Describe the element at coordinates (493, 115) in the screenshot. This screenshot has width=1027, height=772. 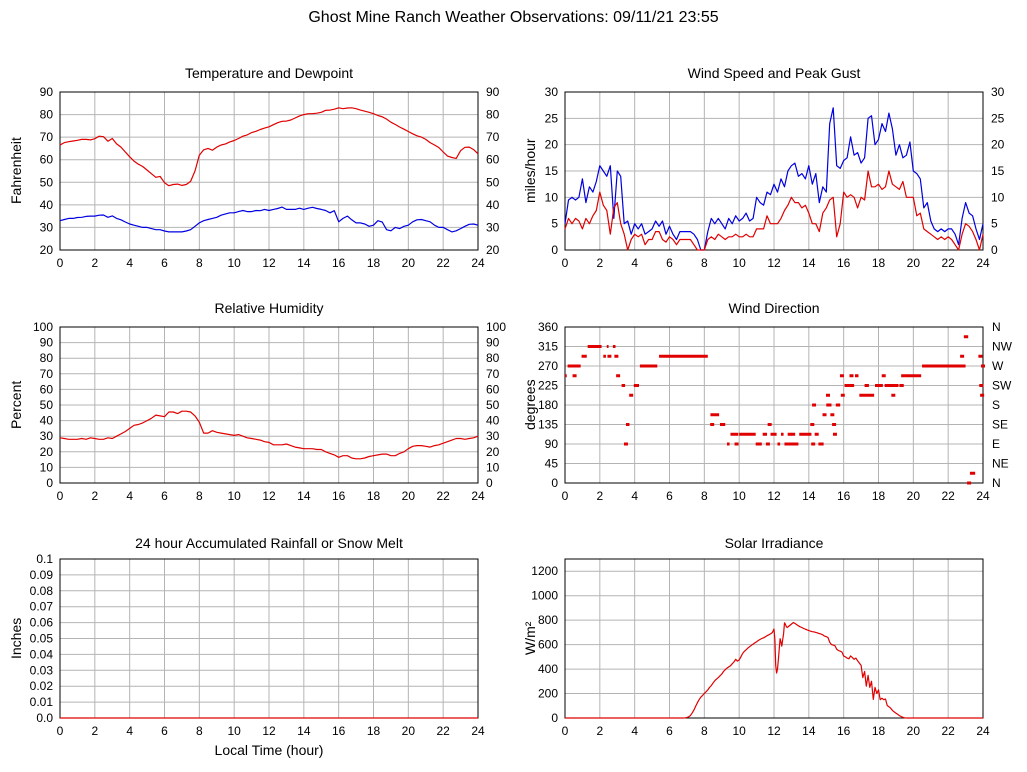
I see `svg-text: 80` at that location.